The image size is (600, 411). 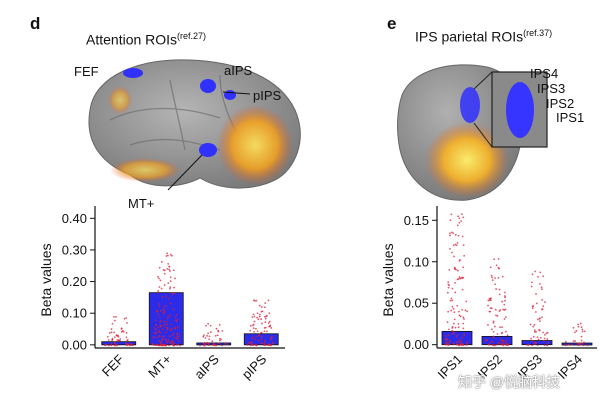 What do you see at coordinates (166, 299) in the screenshot?
I see `scatter-points-mt-plus` at bounding box center [166, 299].